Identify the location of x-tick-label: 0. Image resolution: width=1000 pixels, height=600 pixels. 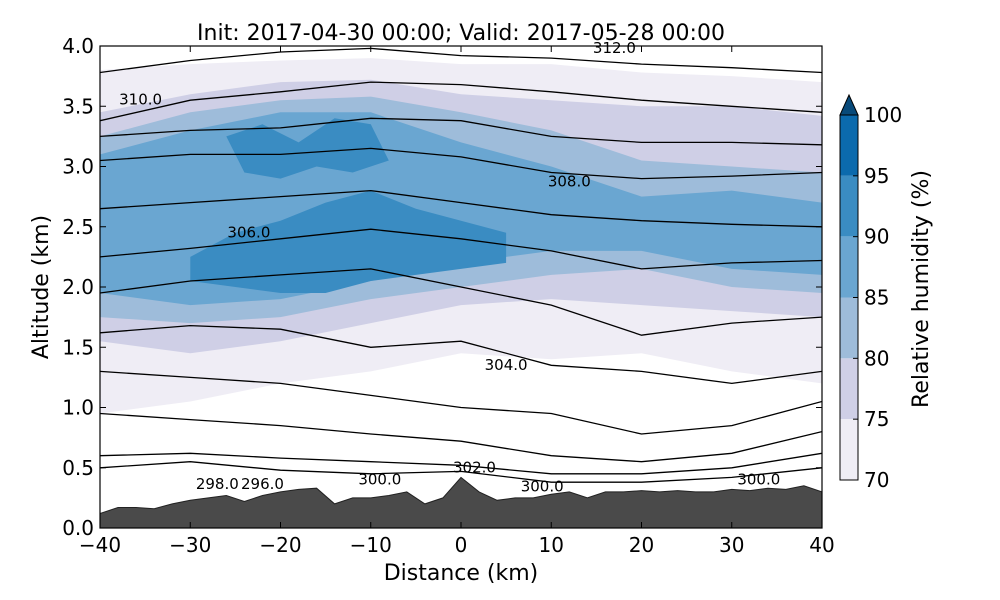
(461, 545).